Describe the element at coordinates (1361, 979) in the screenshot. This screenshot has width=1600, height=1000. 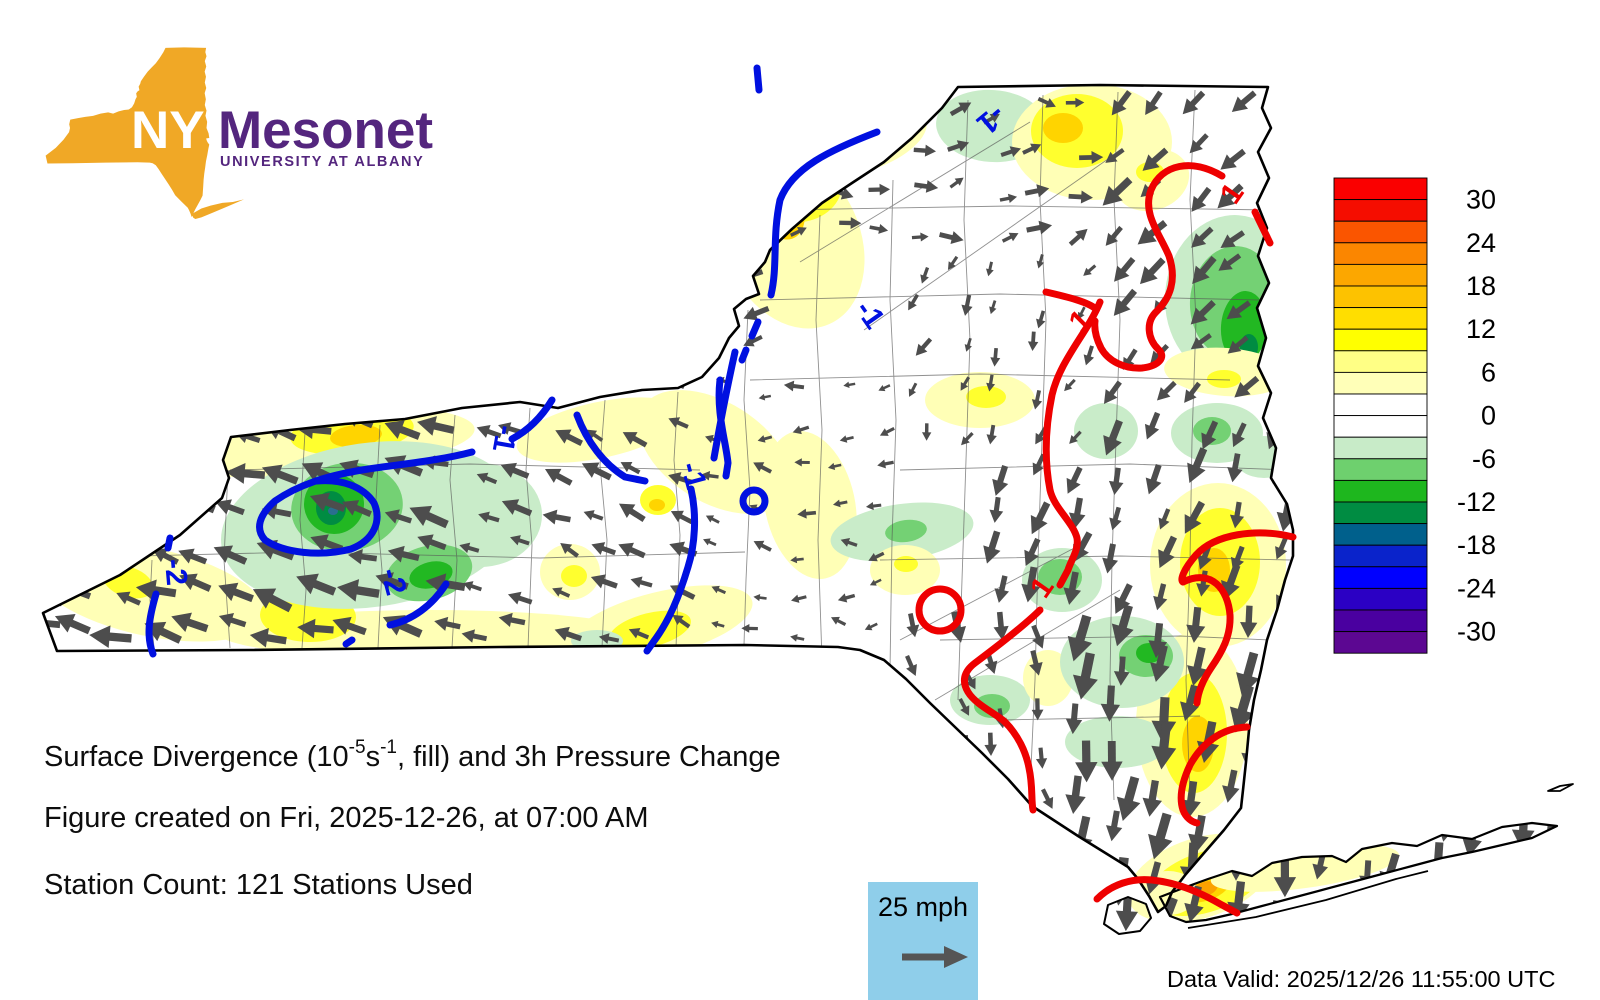
I see `data-valid-text: Data Valid: 2025/12/26 11:55:00 UTC` at that location.